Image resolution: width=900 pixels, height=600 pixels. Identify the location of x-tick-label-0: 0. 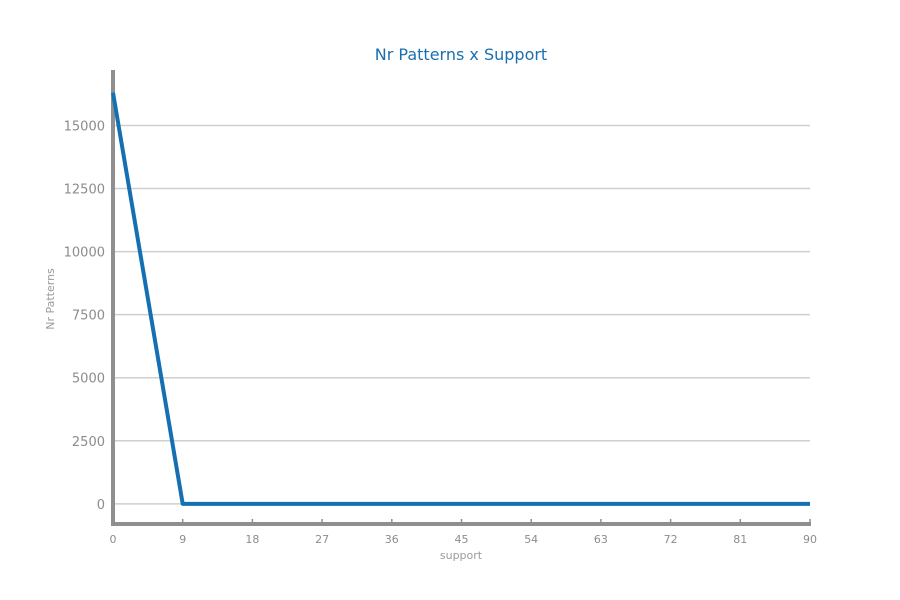
(113, 539).